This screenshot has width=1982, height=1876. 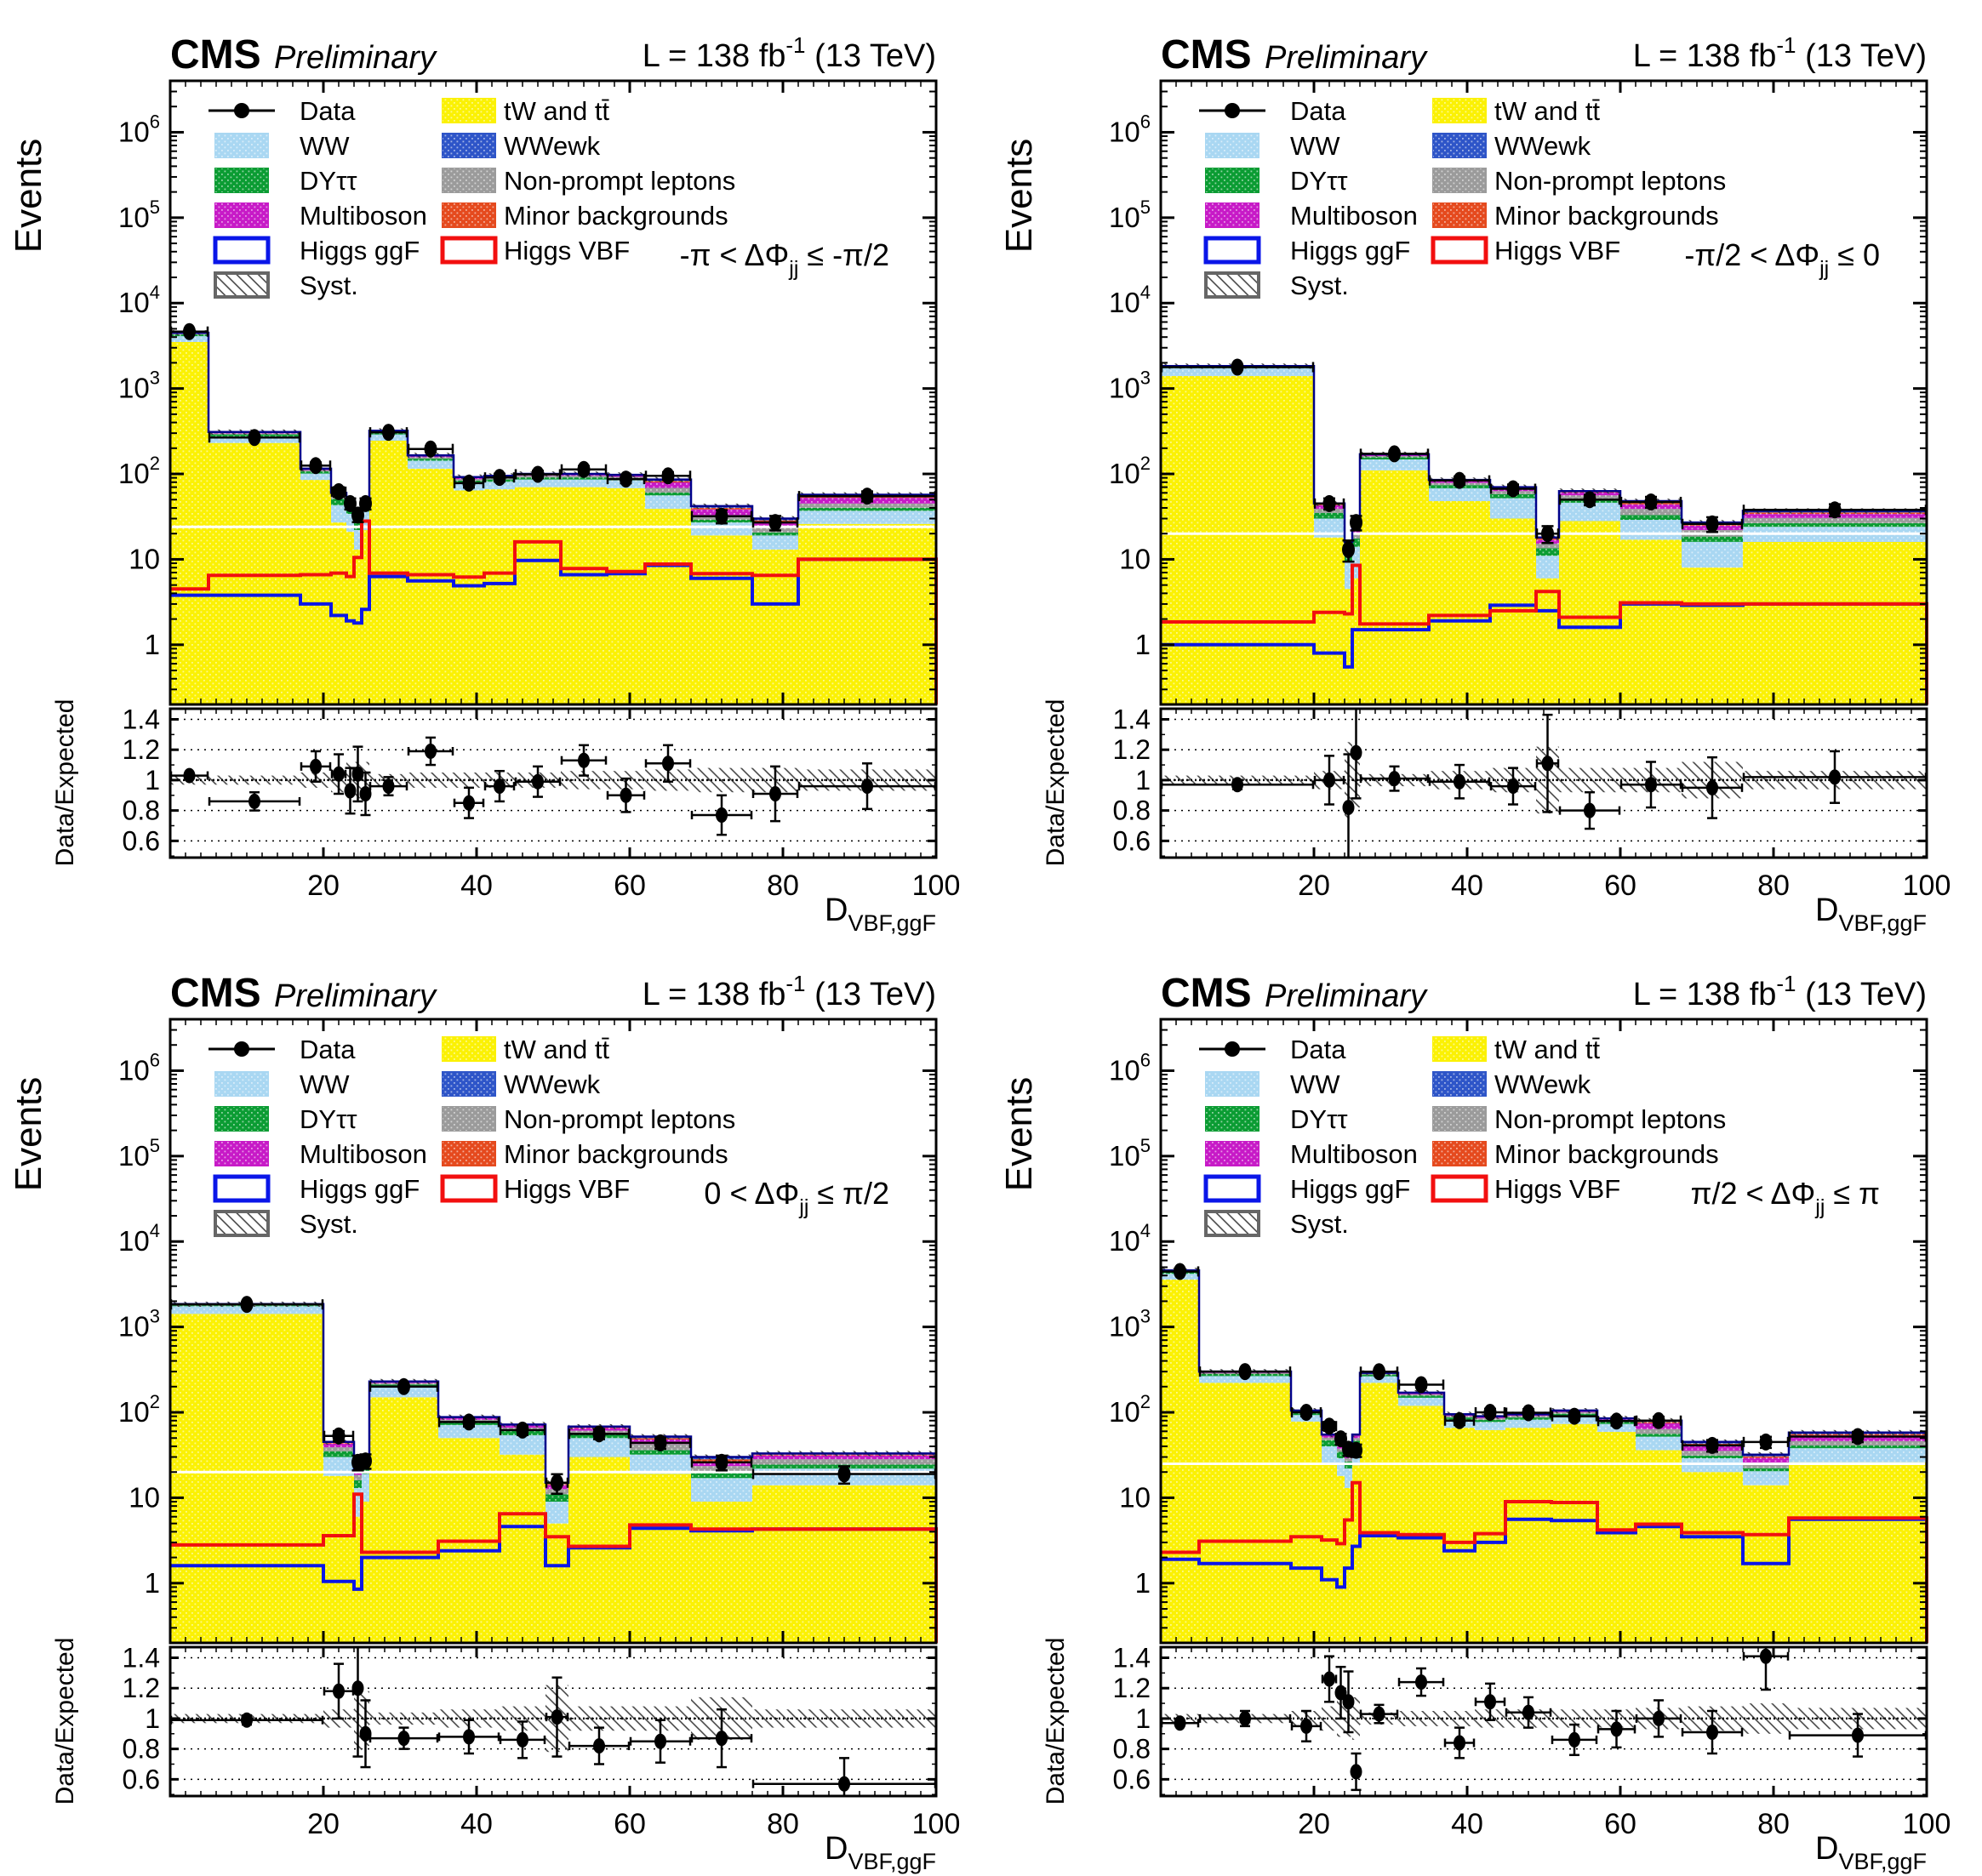 What do you see at coordinates (254, 780) in the screenshot?
I see `ratio-syst-rect` at bounding box center [254, 780].